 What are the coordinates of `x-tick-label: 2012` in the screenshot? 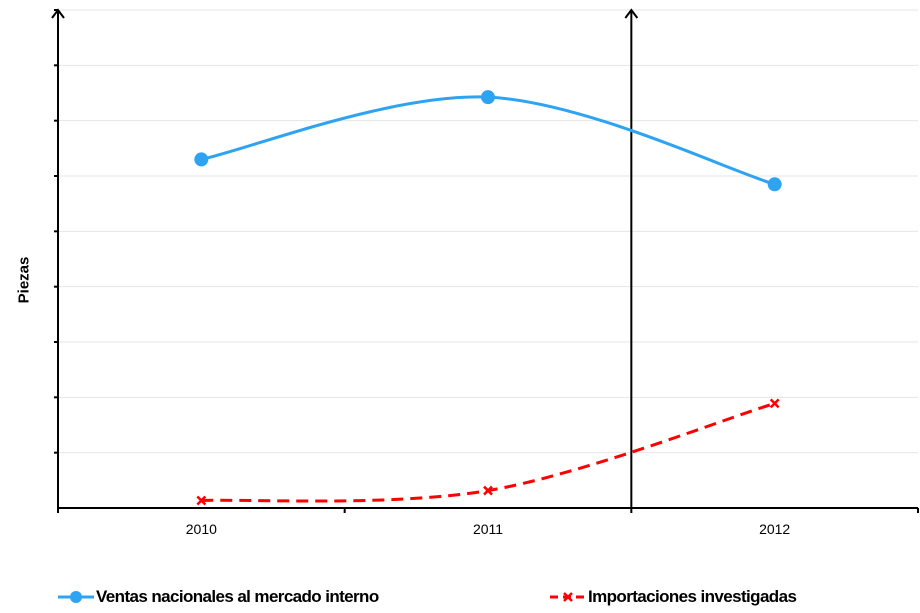 It's located at (774, 529).